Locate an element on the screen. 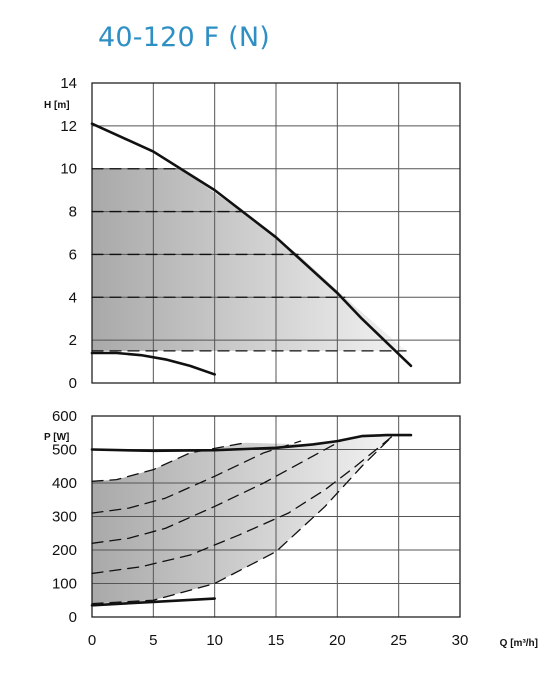  x-tick-label: 25 is located at coordinates (398, 640).